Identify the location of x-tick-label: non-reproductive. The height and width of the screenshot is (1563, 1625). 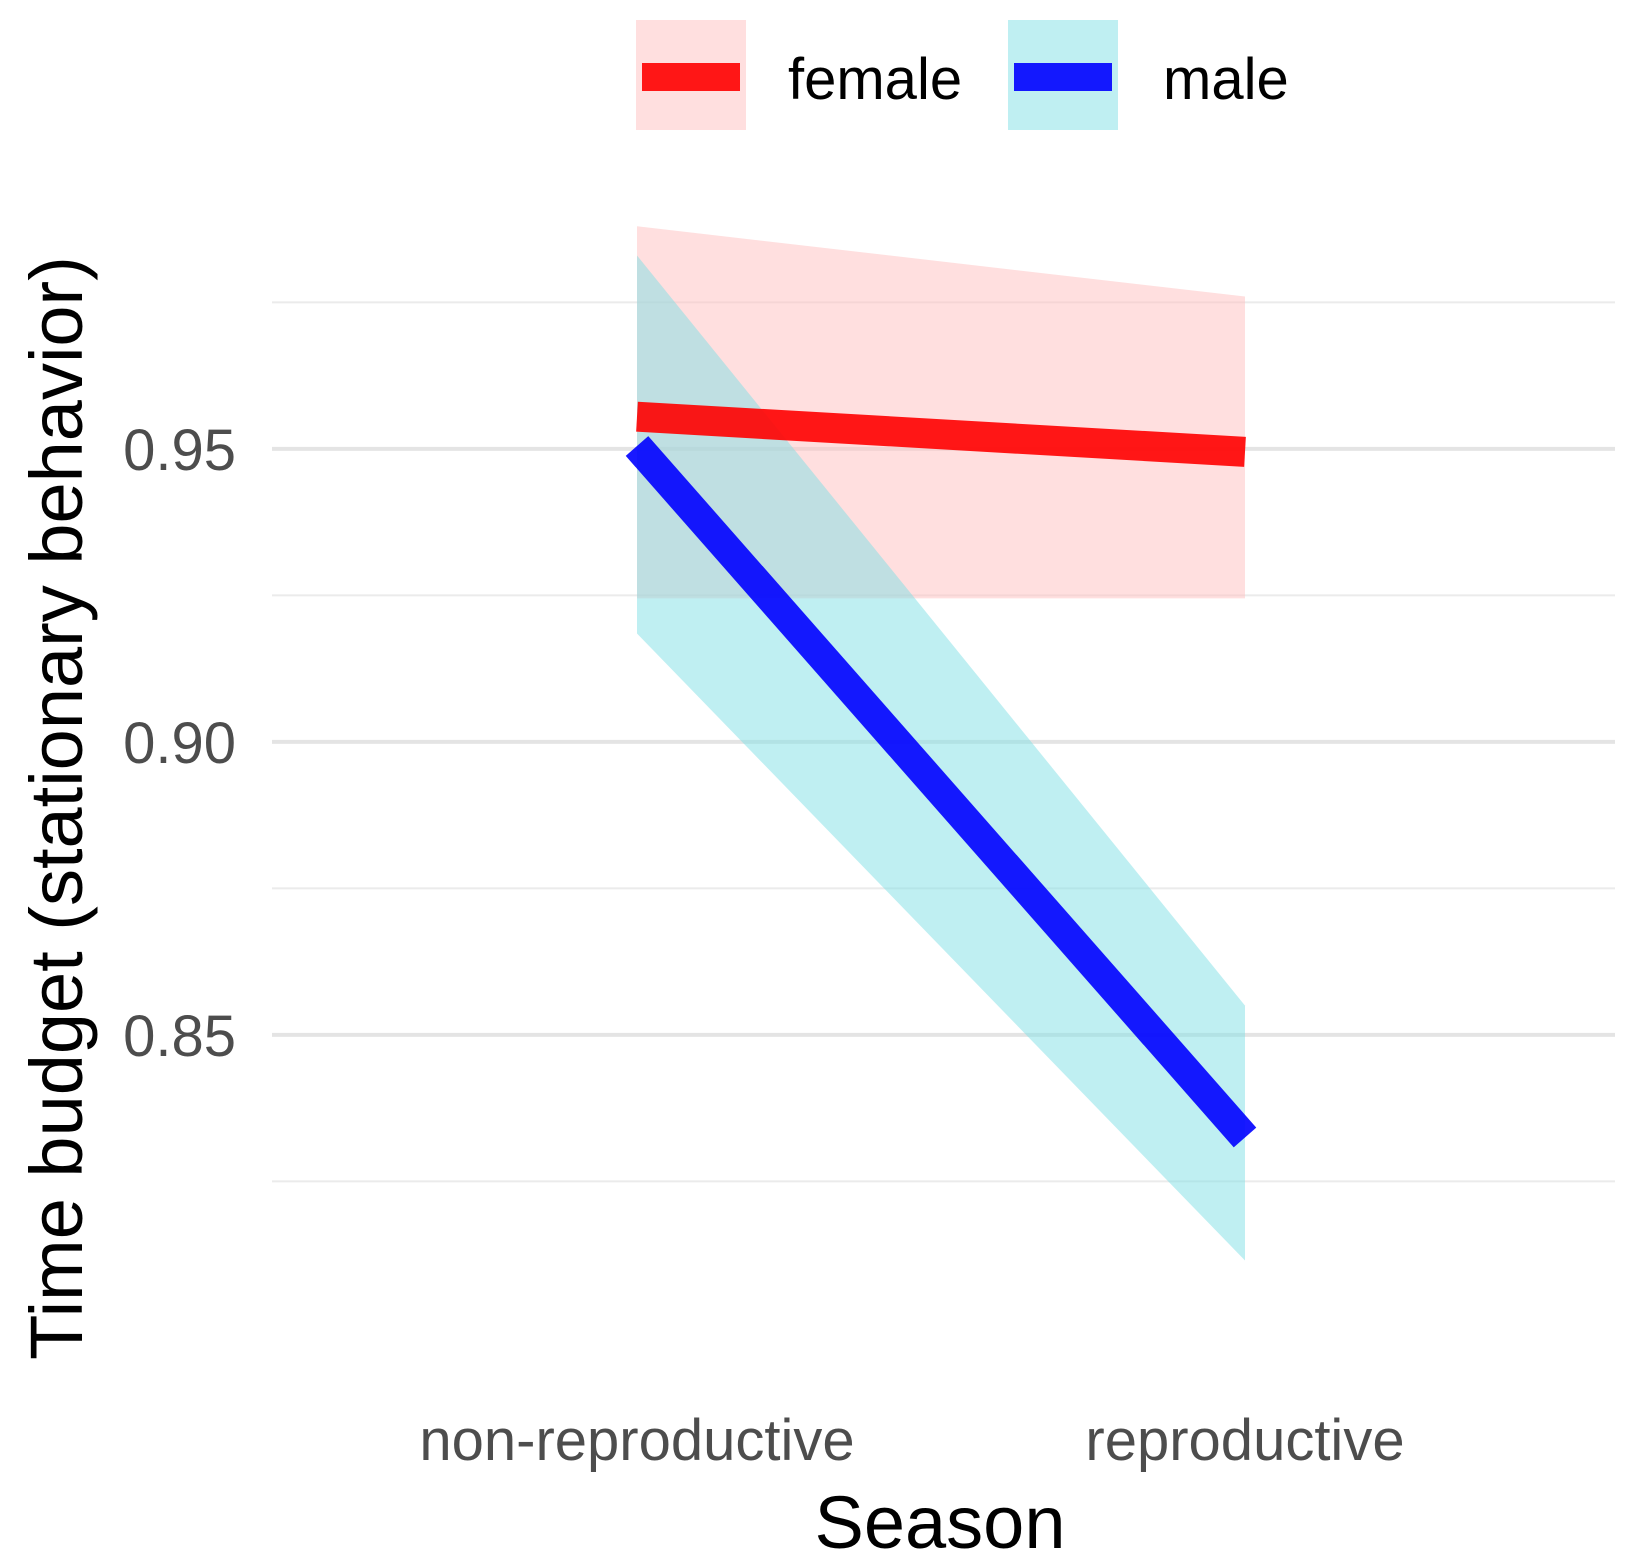
(636, 1440).